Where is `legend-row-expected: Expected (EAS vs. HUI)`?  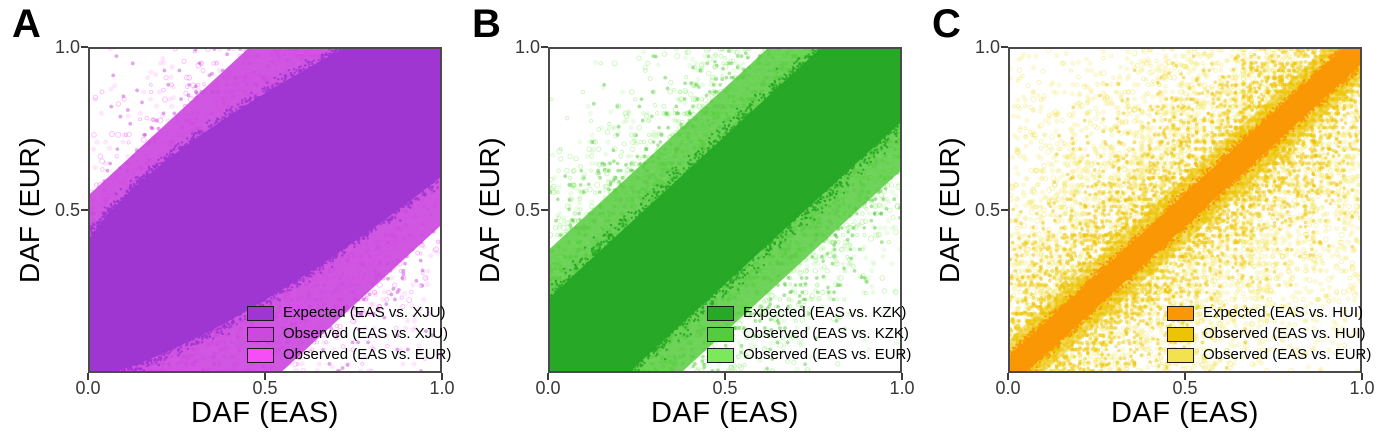 legend-row-expected: Expected (EAS vs. HUI) is located at coordinates (1269, 313).